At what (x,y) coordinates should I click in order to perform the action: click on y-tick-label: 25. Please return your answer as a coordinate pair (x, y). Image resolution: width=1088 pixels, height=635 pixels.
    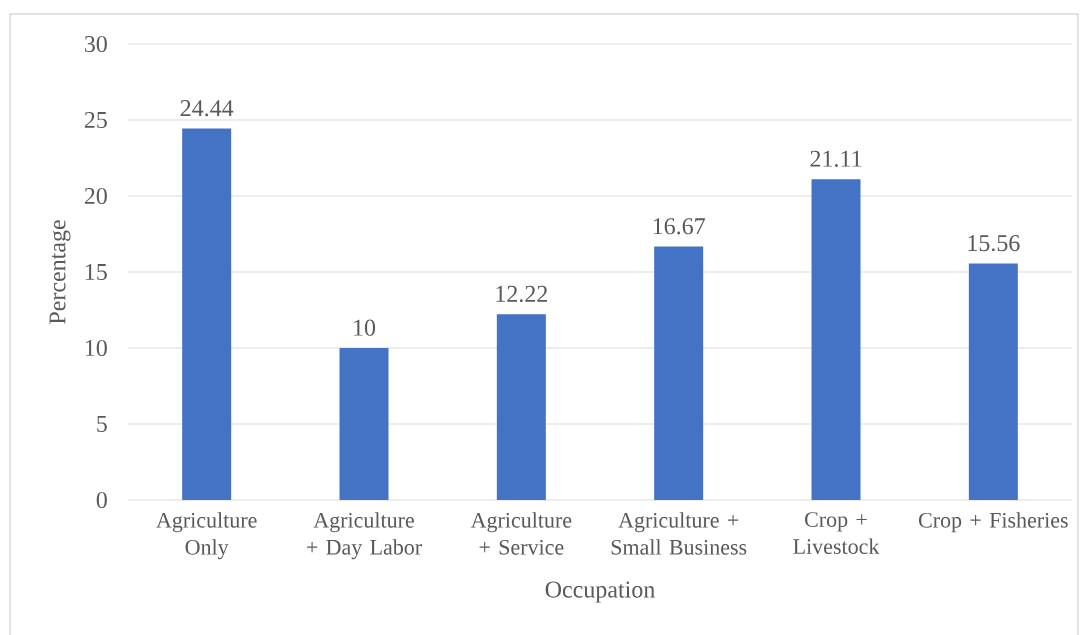
    Looking at the image, I should click on (95, 120).